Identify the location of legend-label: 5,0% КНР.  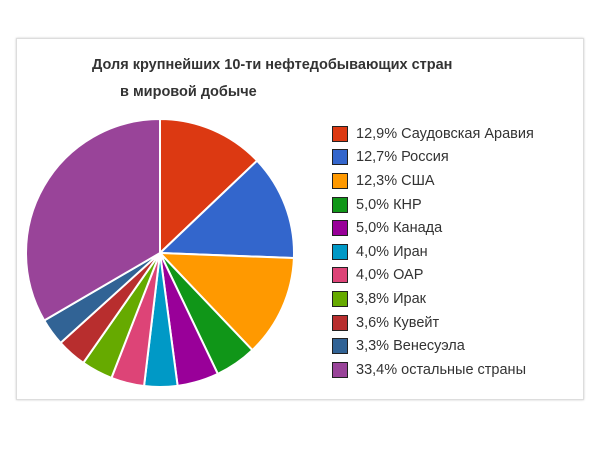
(389, 204).